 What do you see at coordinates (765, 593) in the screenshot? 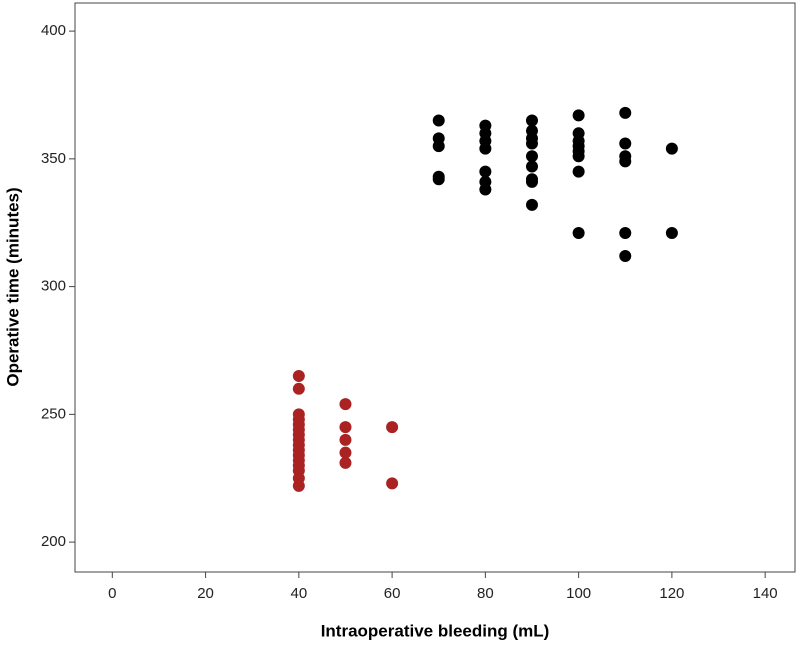
I see `x-tick-label: 140` at bounding box center [765, 593].